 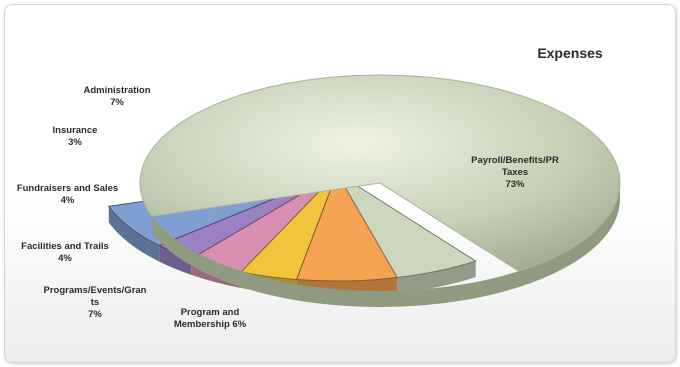 What do you see at coordinates (95, 302) in the screenshot?
I see `label-programs-events-grants: Programs/Events/Gran ts 7%` at bounding box center [95, 302].